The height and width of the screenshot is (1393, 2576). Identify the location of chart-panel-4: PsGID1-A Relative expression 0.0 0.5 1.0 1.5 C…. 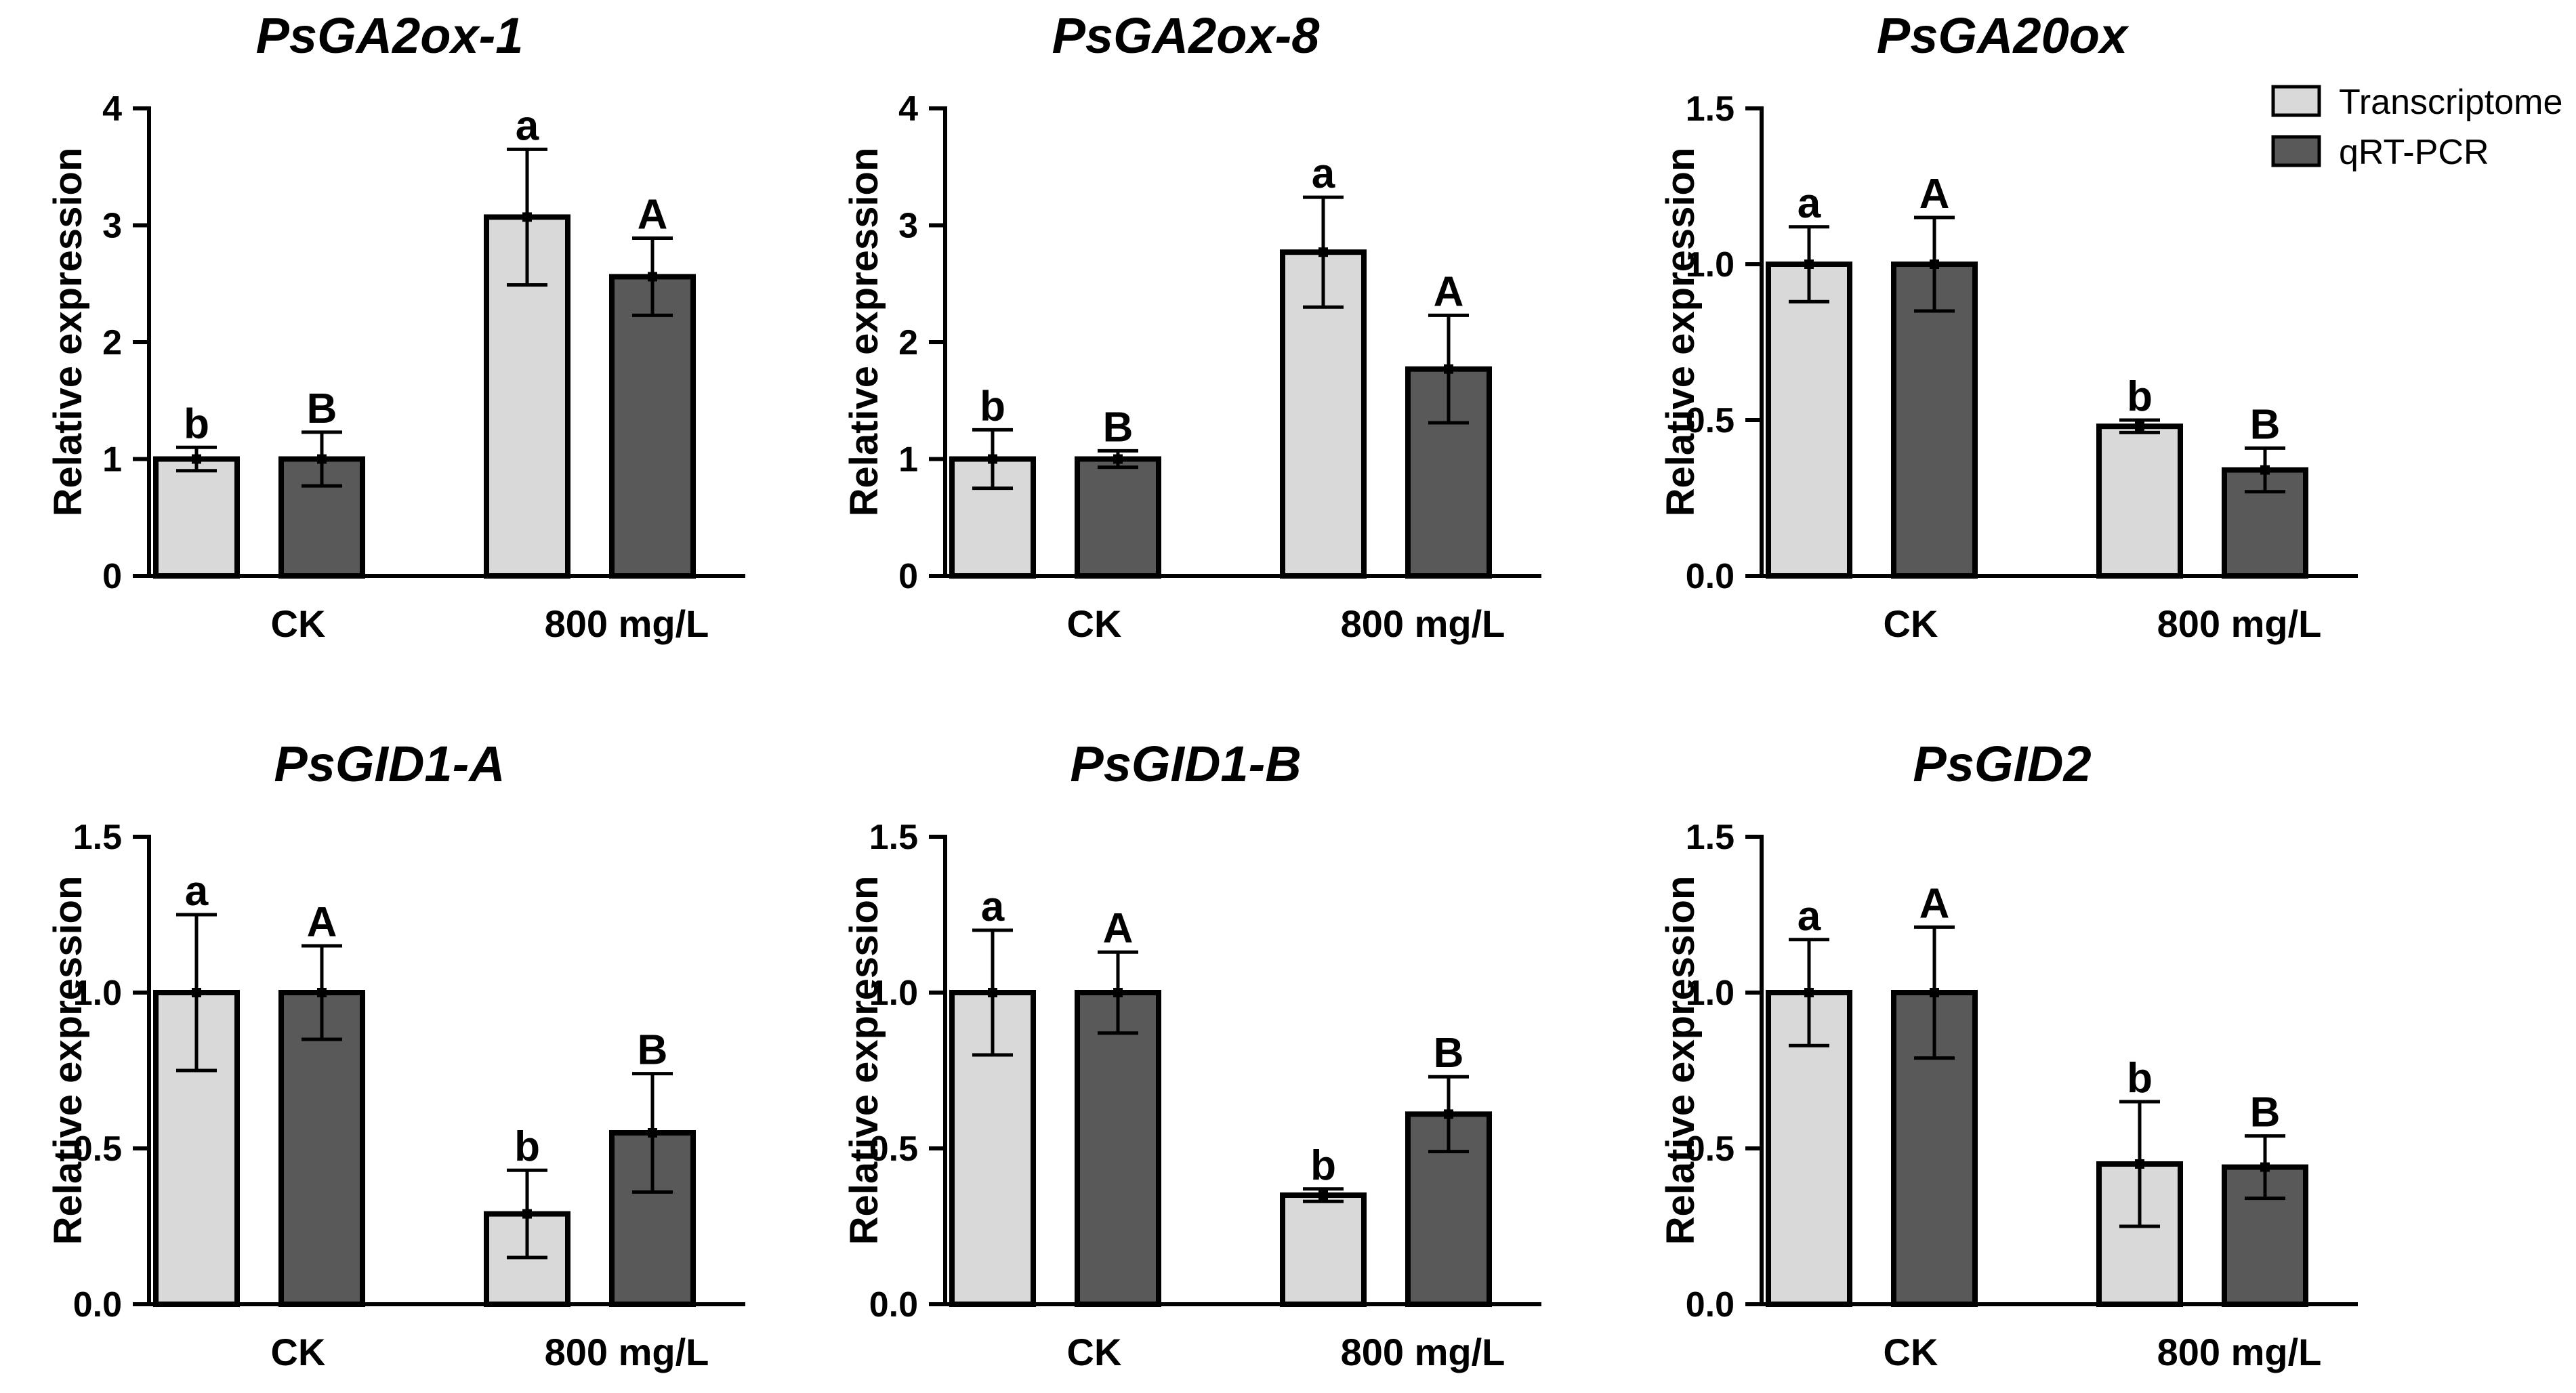
(395, 1055).